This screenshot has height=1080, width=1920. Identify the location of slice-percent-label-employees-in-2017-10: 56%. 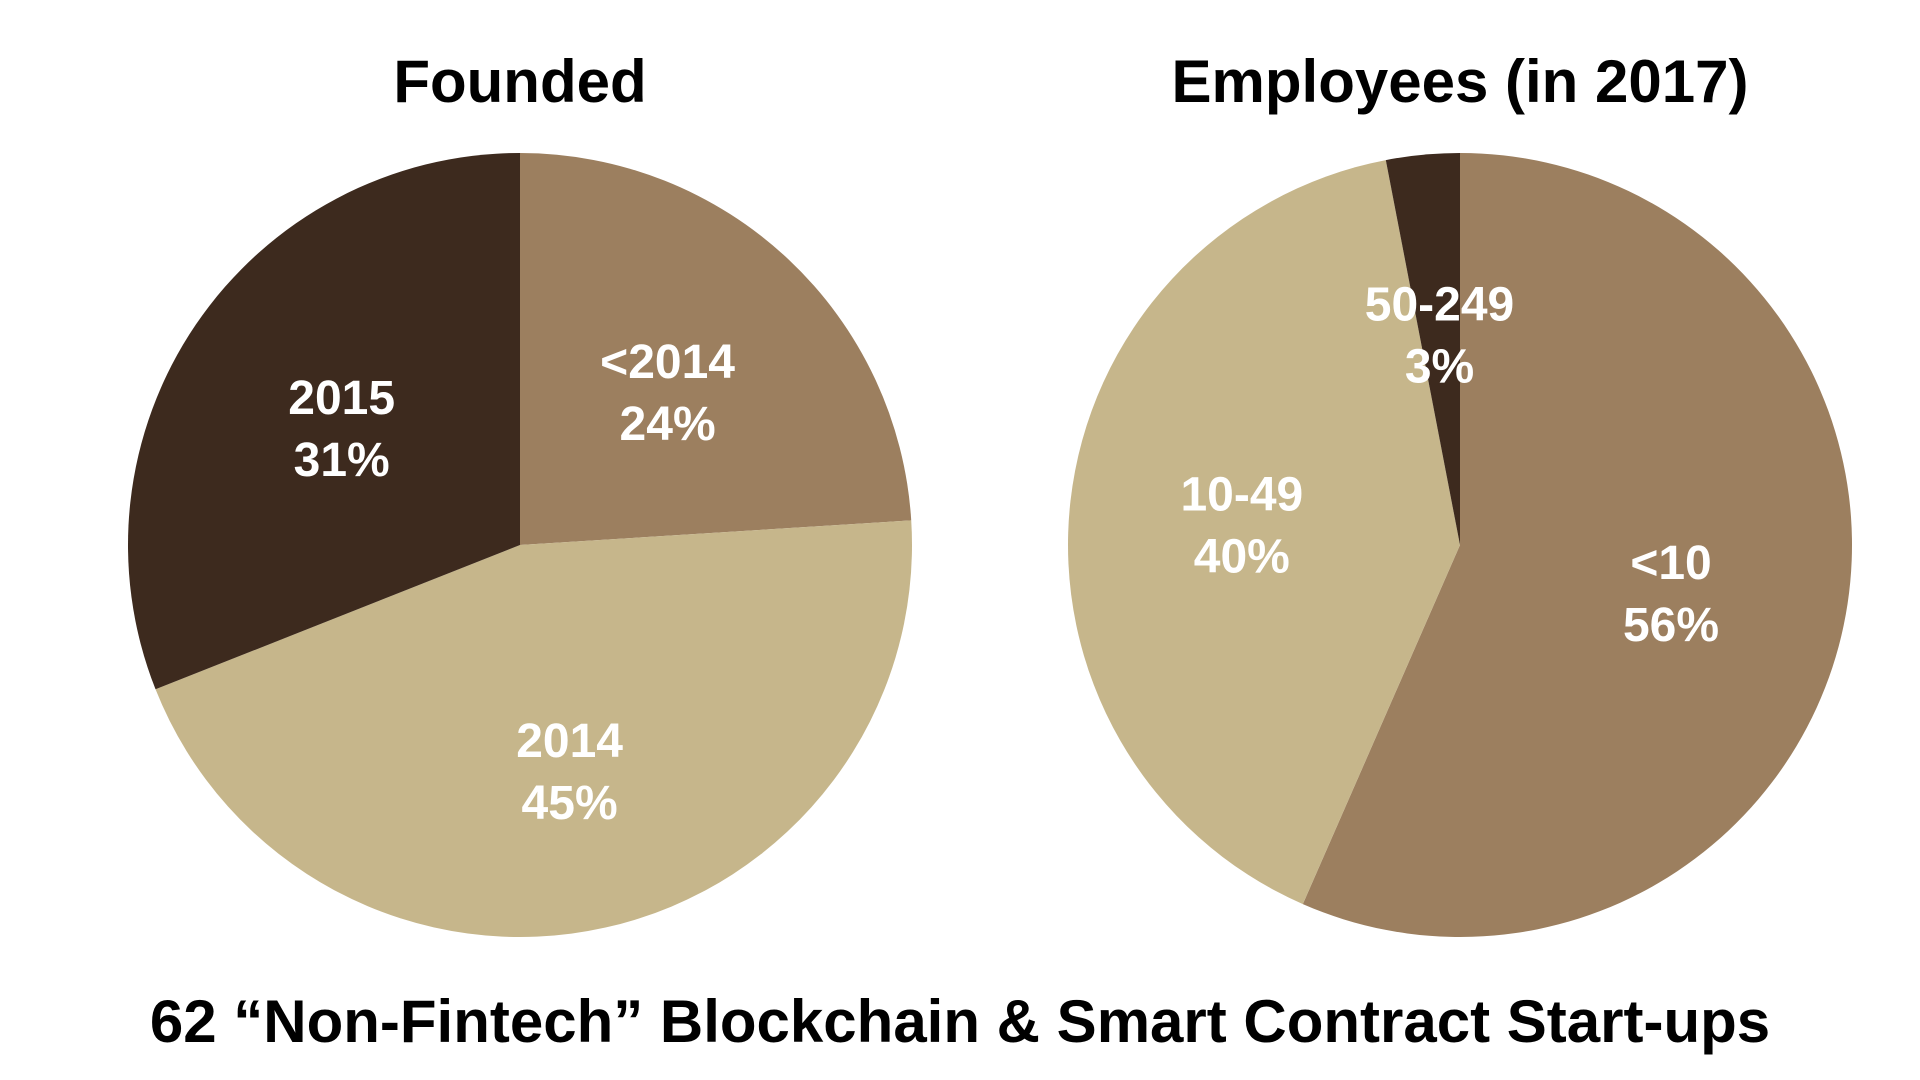
(1671, 625).